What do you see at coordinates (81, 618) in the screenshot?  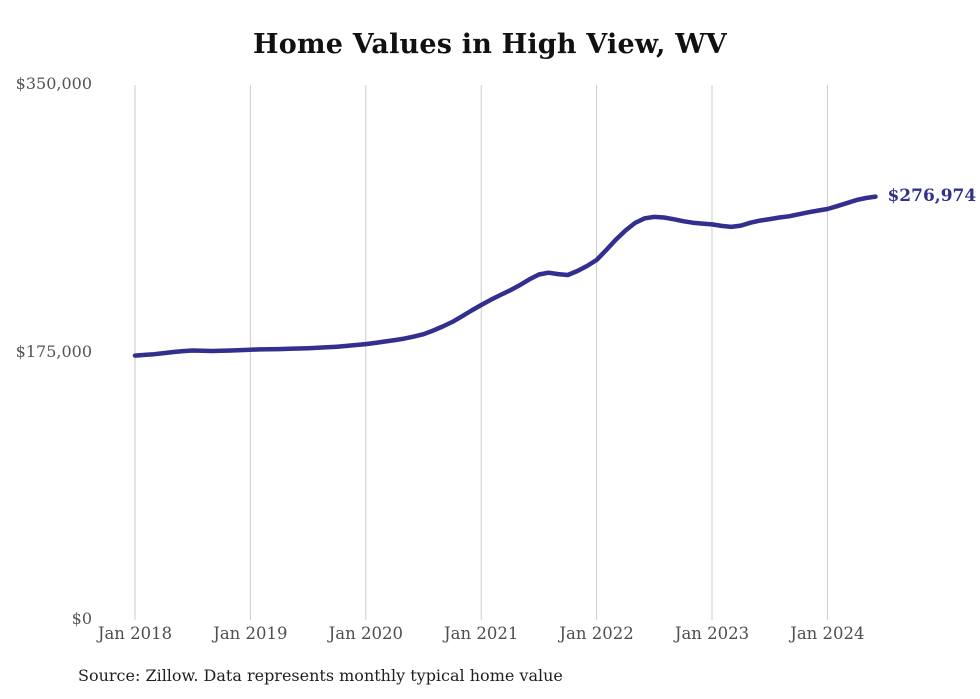 I see `y-tick-label-0: $0` at bounding box center [81, 618].